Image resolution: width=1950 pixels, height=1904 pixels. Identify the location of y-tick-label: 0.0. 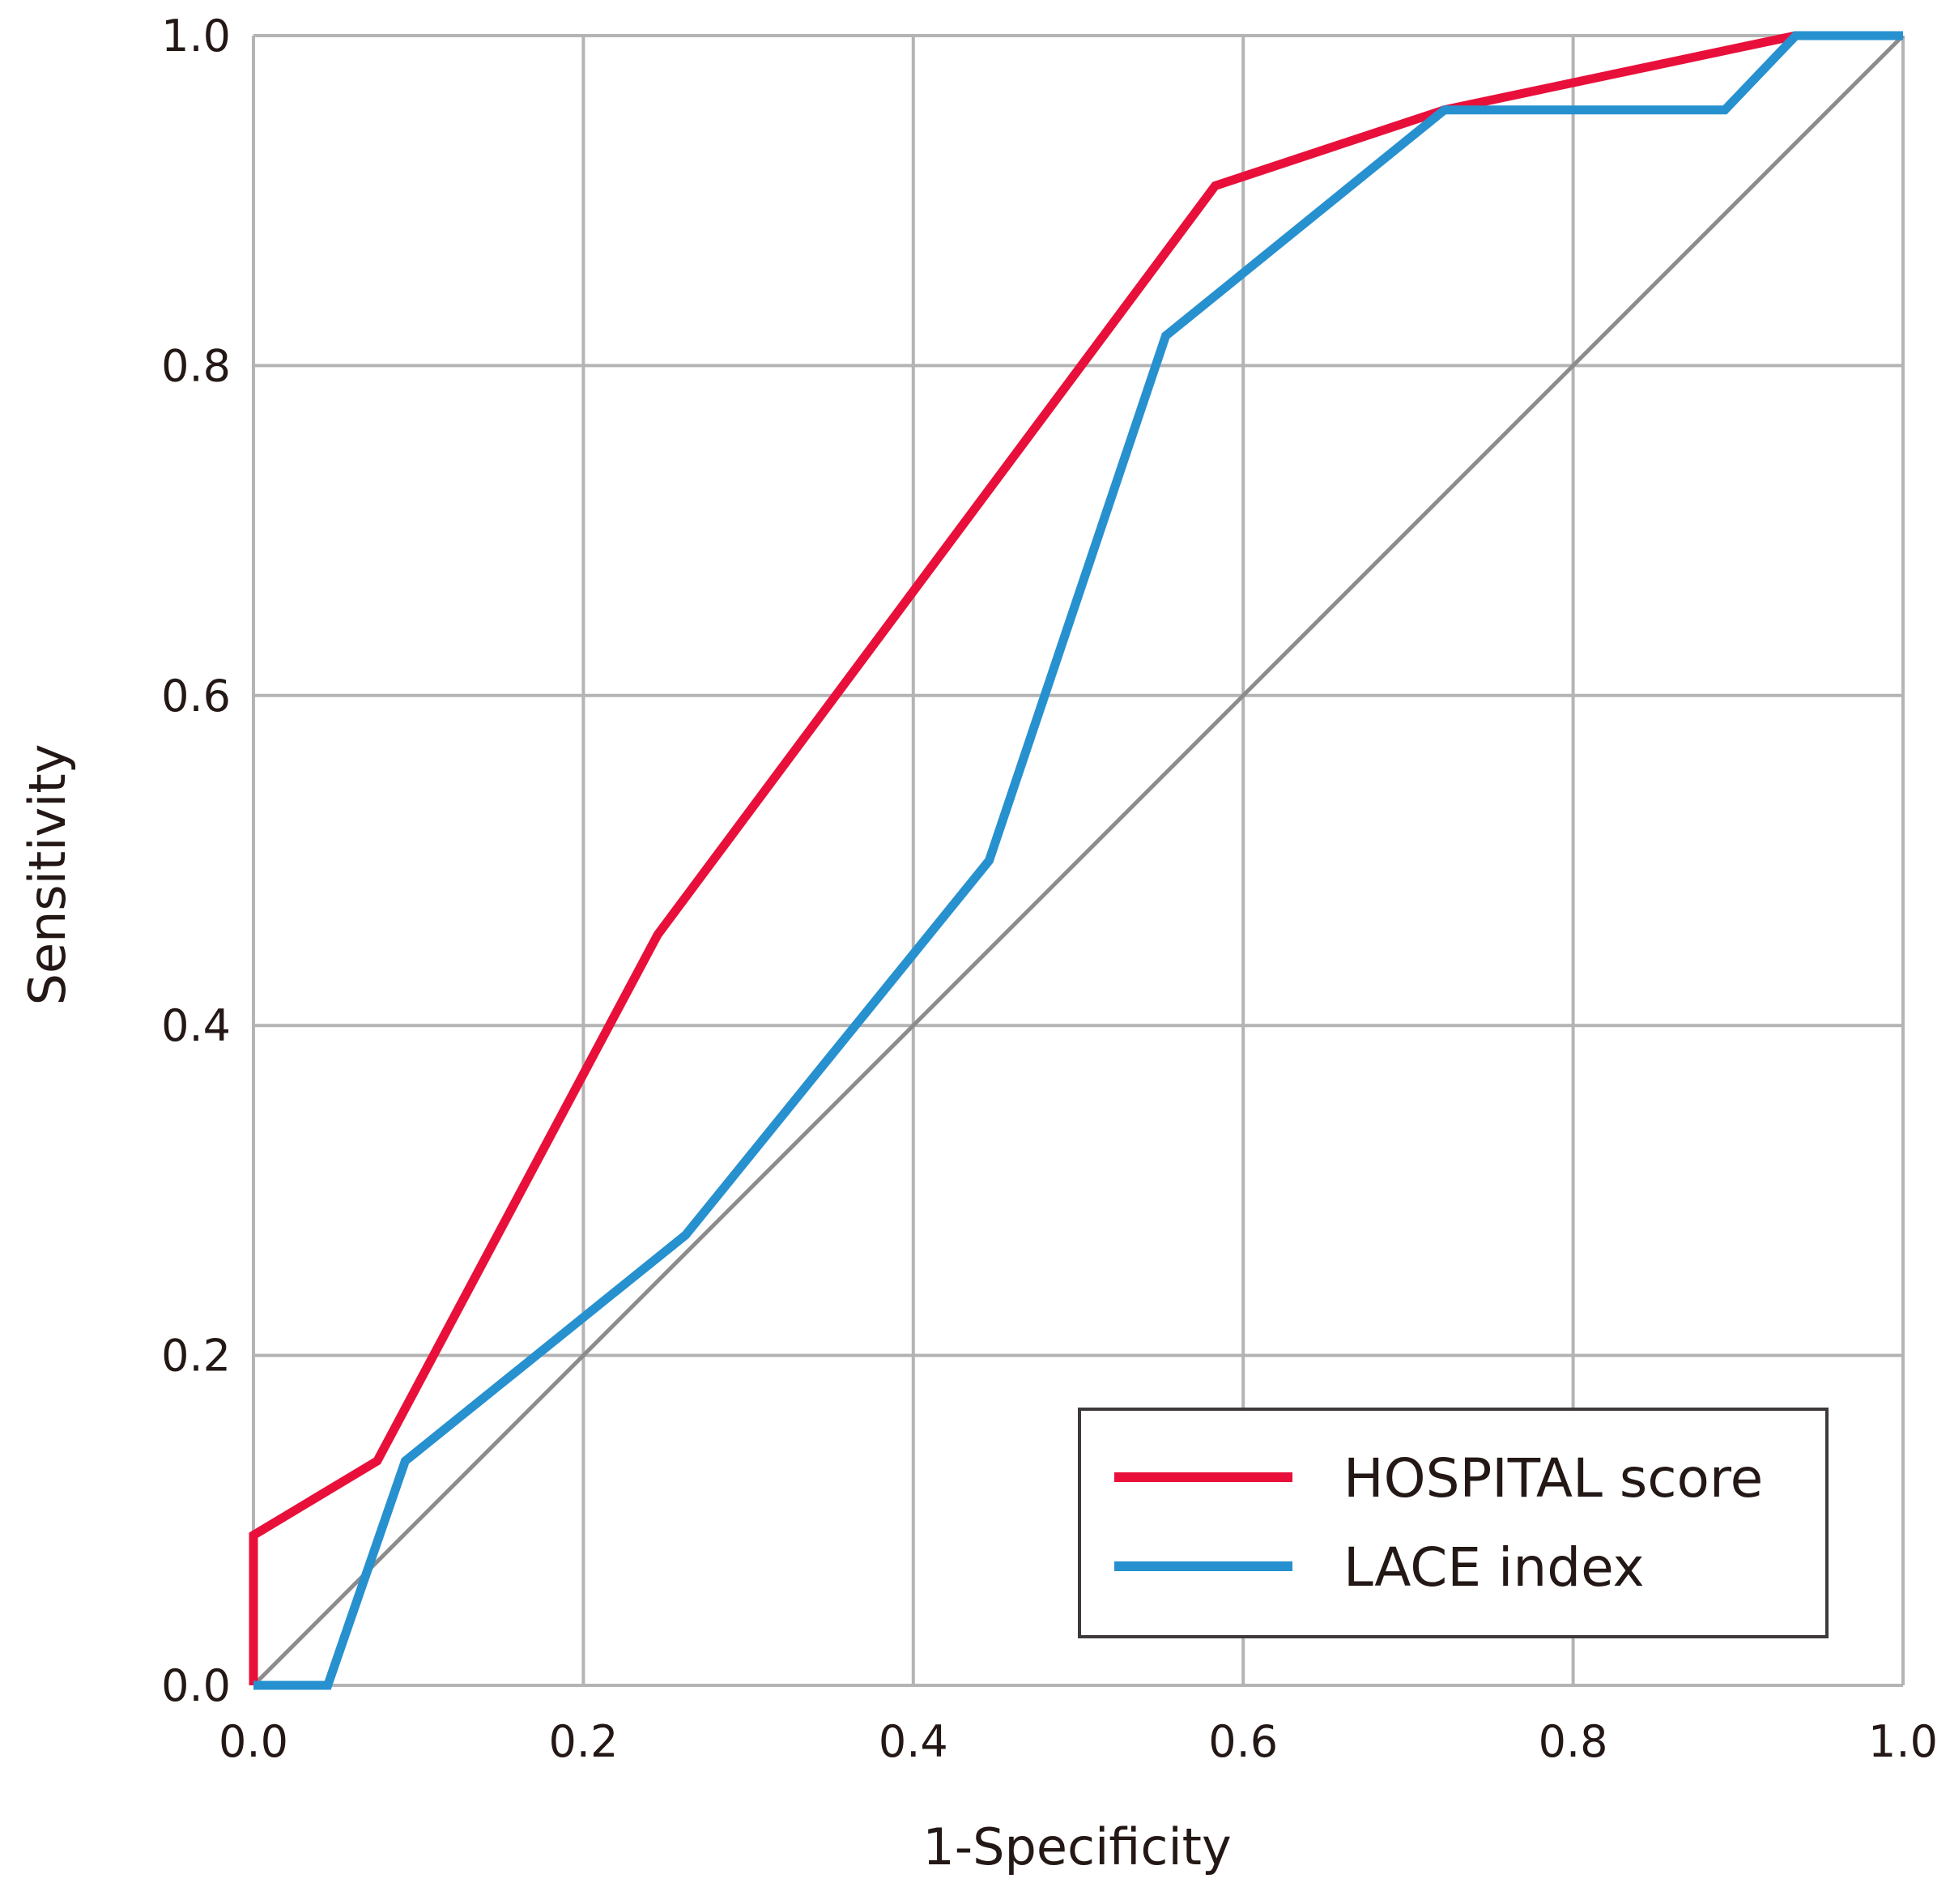
(196, 1686).